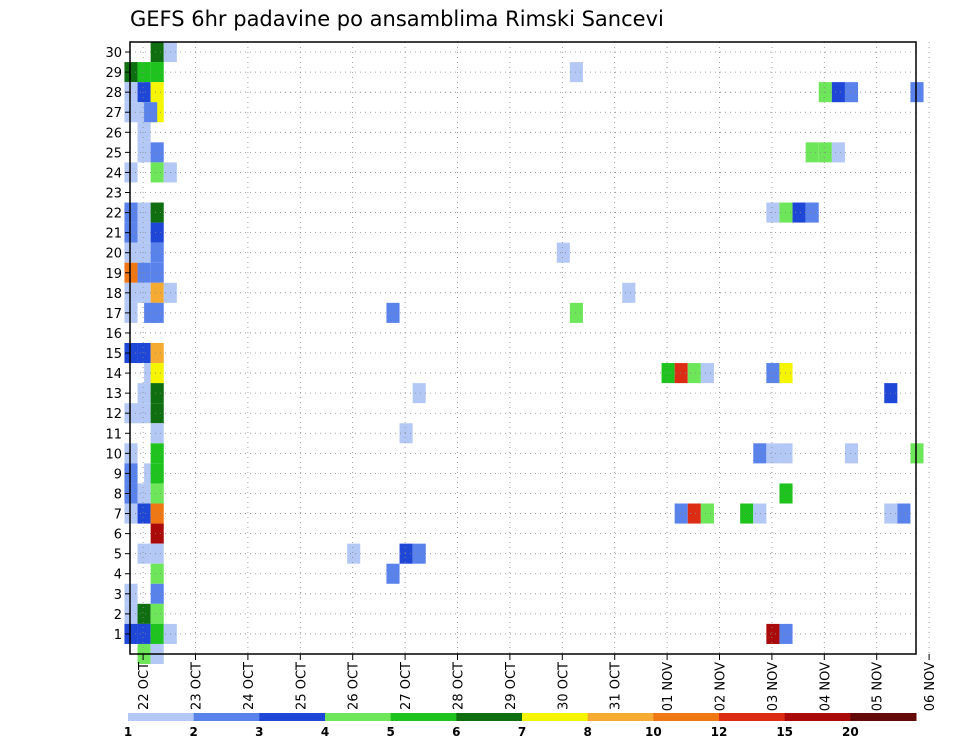 The height and width of the screenshot is (742, 960). What do you see at coordinates (773, 686) in the screenshot?
I see `x-tick-label: 03 NOV` at bounding box center [773, 686].